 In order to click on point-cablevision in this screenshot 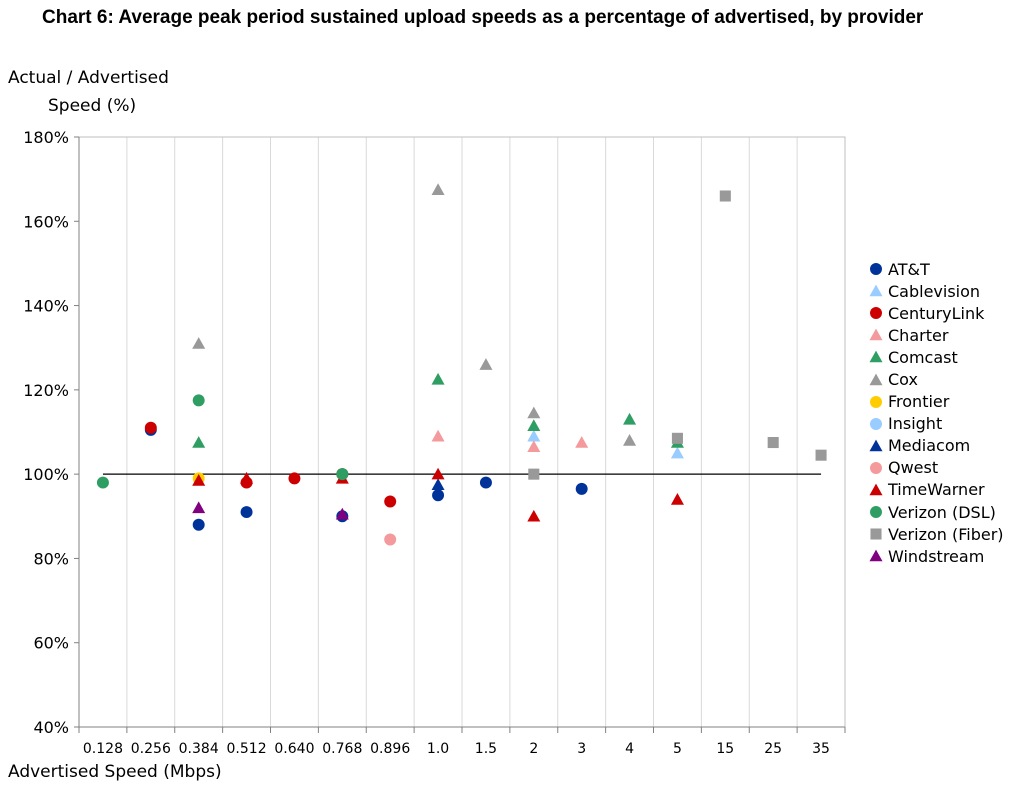, I will do `click(677, 452)`.